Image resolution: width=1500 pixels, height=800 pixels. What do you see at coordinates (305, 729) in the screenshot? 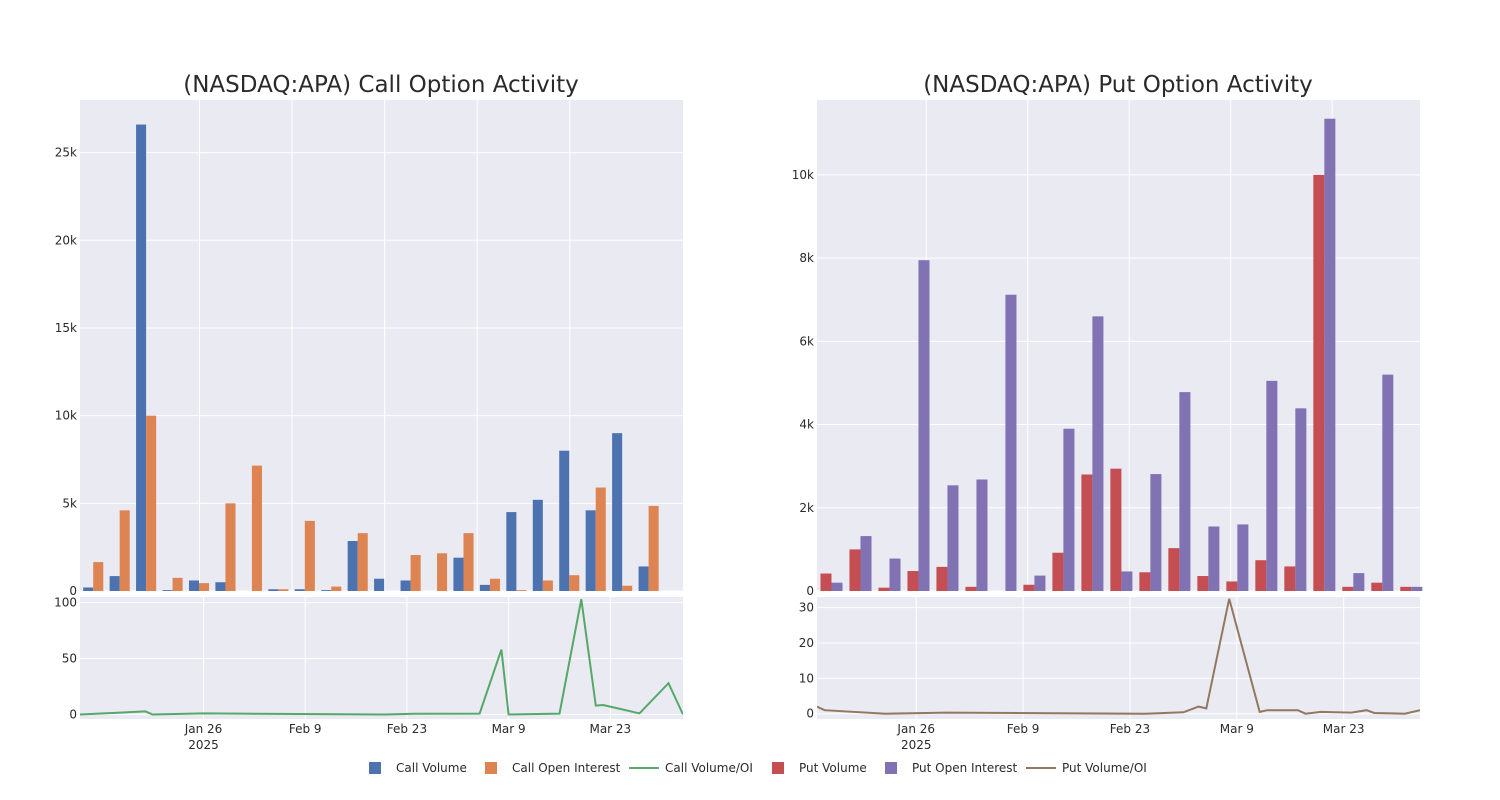
I see `call-xtick-label: Feb 9` at bounding box center [305, 729].